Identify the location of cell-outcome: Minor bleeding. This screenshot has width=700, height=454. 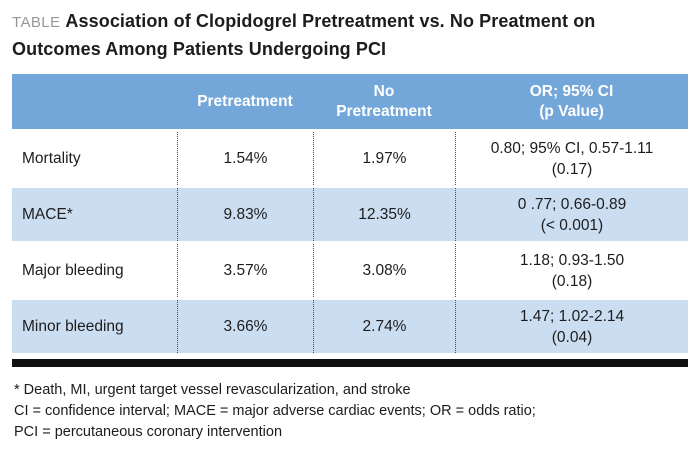
(94, 326).